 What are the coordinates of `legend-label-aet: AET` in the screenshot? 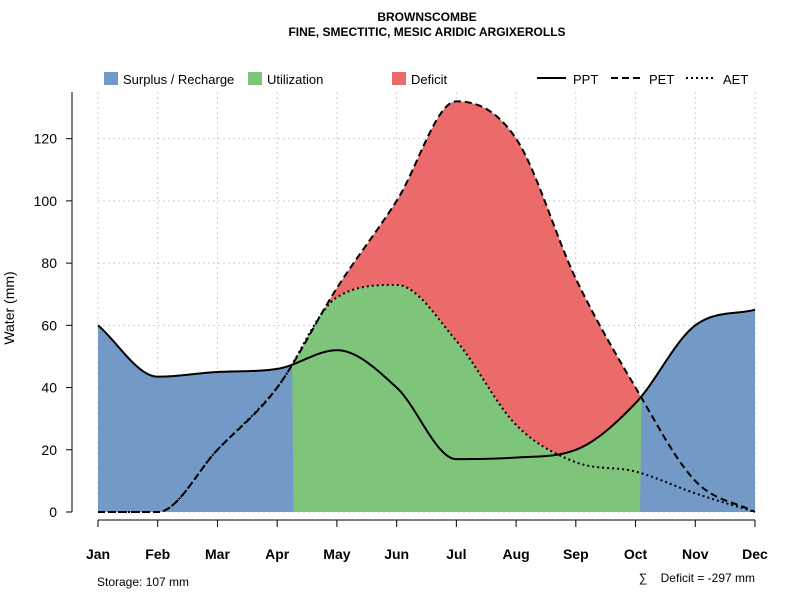 It's located at (735, 79).